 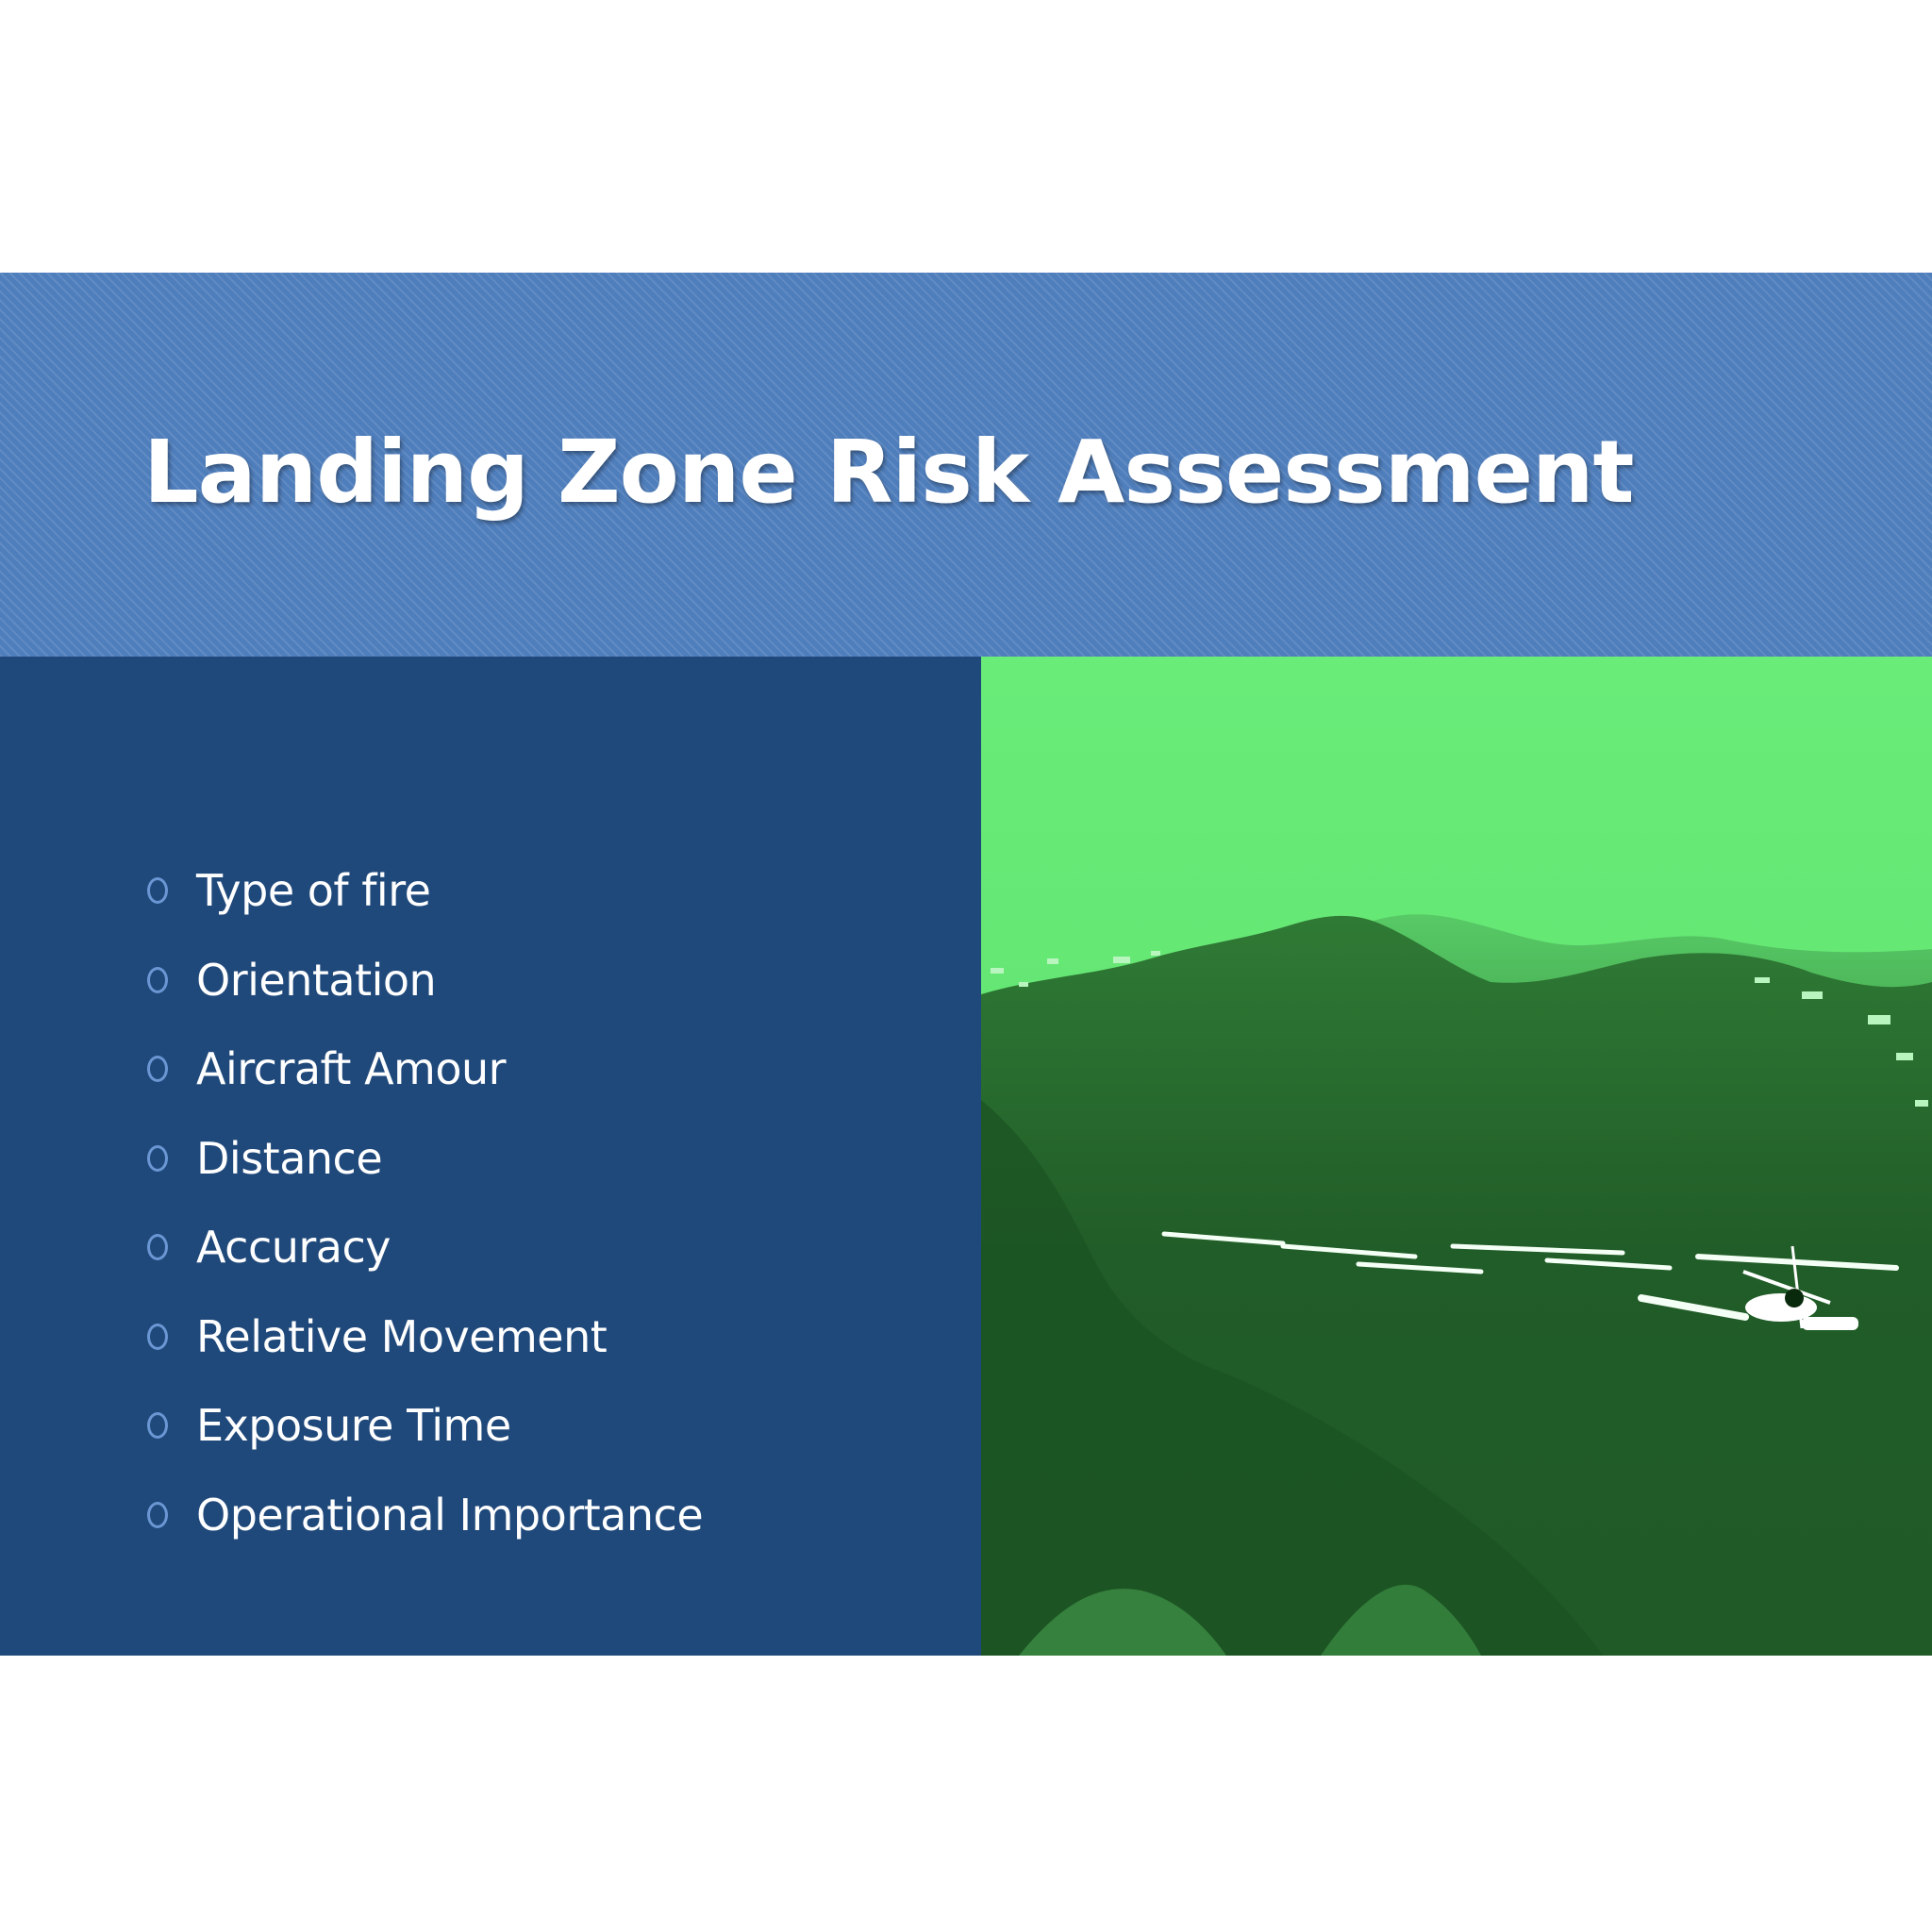 What do you see at coordinates (290, 1158) in the screenshot?
I see `bullet-text: Distance` at bounding box center [290, 1158].